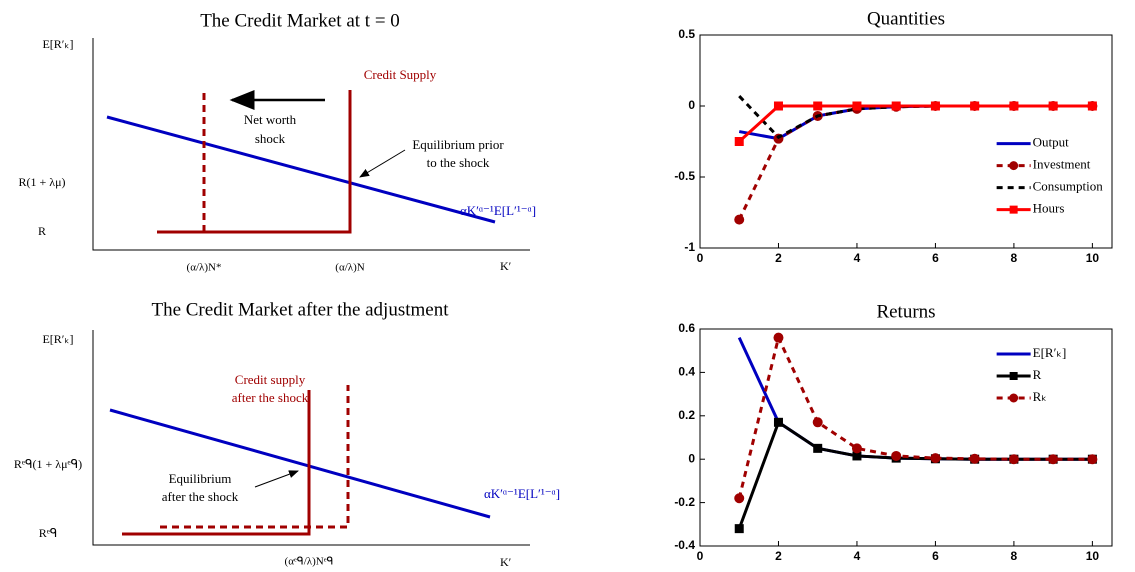  I want to click on y-tick-label: 0.6, so click(686, 328).